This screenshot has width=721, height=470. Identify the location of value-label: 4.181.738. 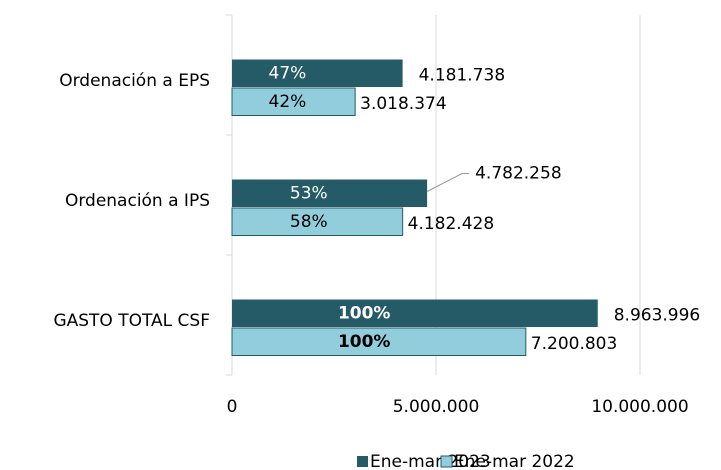
(462, 75).